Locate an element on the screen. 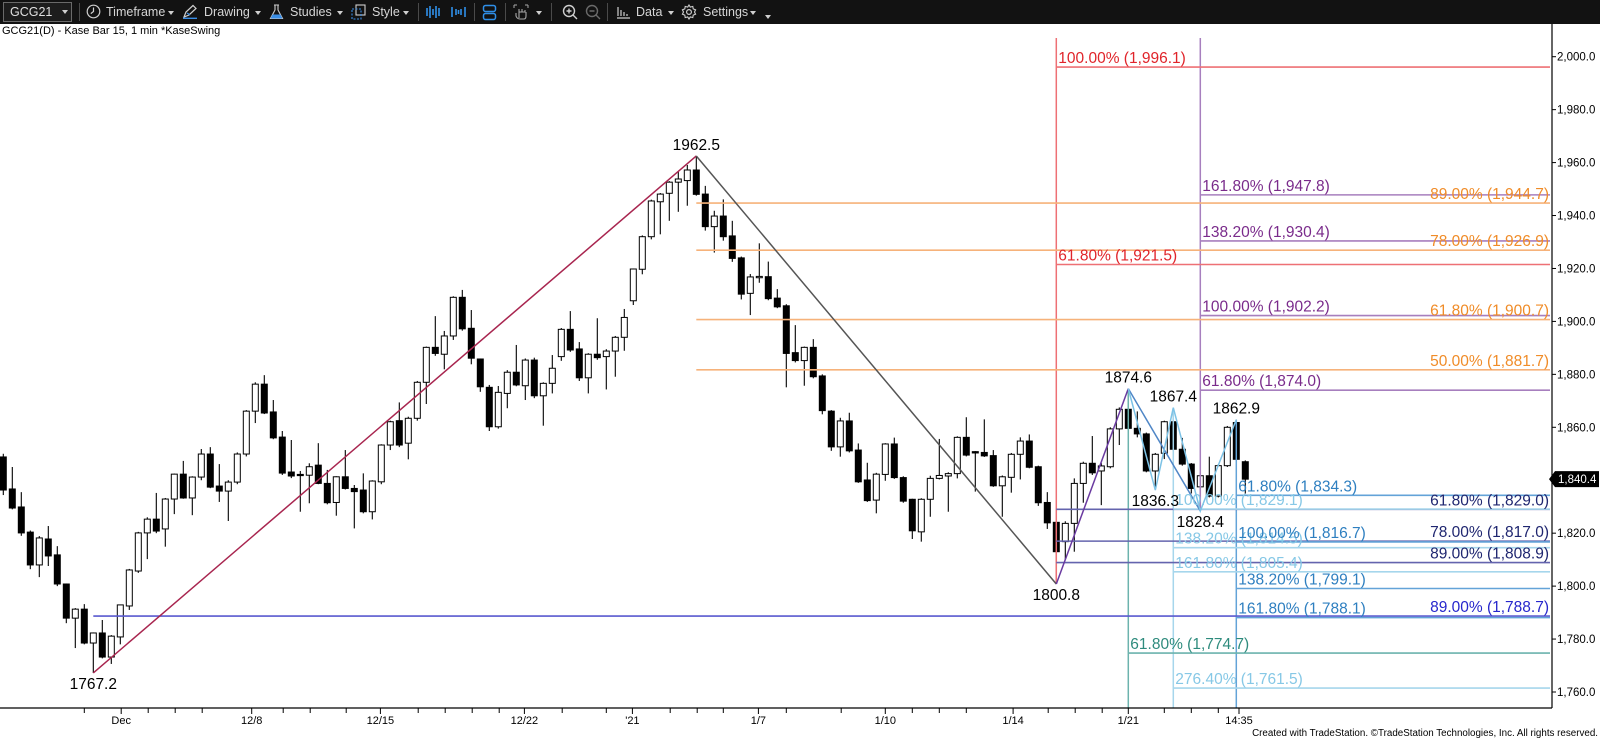 This screenshot has height=741, width=1600. price-tick-label: 1,760.0 is located at coordinates (1576, 693).